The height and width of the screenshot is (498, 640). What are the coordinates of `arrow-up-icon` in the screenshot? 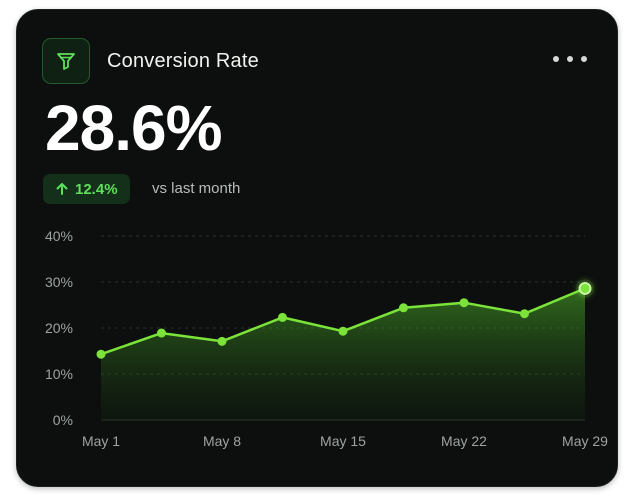 It's located at (62, 189).